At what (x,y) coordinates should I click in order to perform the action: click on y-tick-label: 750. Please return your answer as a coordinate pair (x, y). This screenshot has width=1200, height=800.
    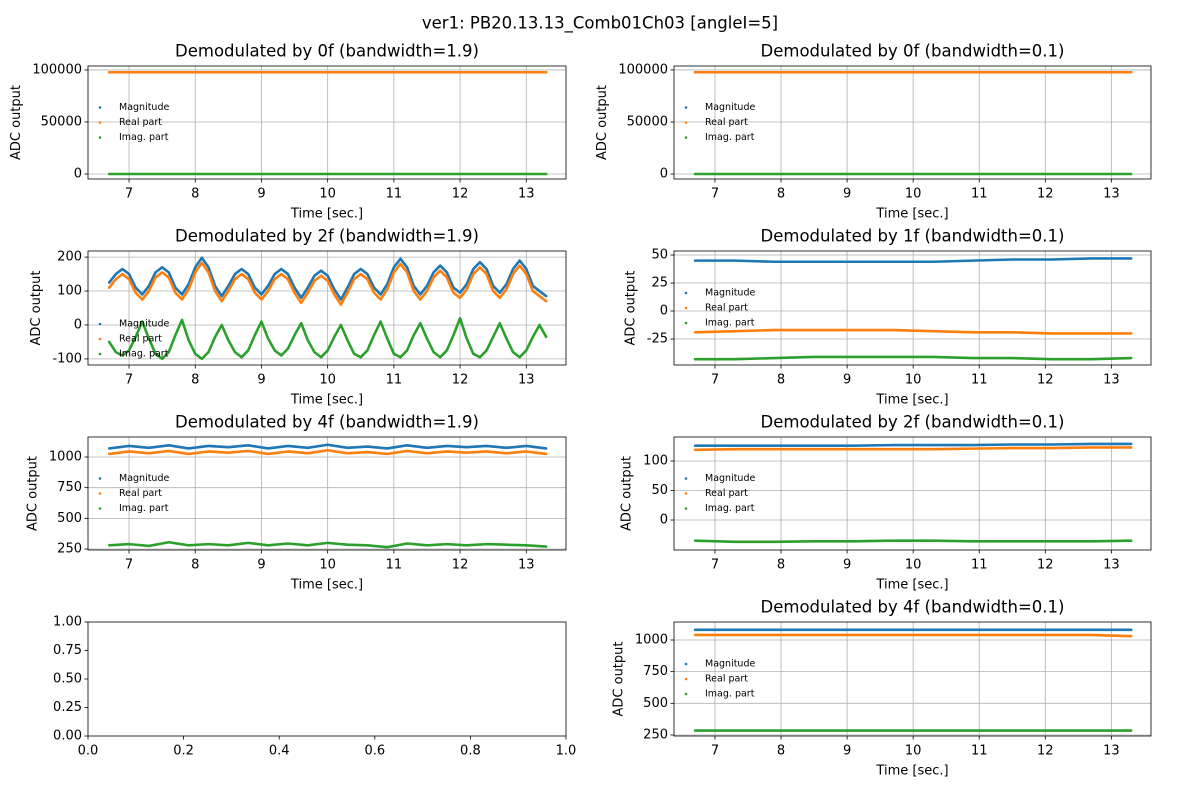
    Looking at the image, I should click on (655, 671).